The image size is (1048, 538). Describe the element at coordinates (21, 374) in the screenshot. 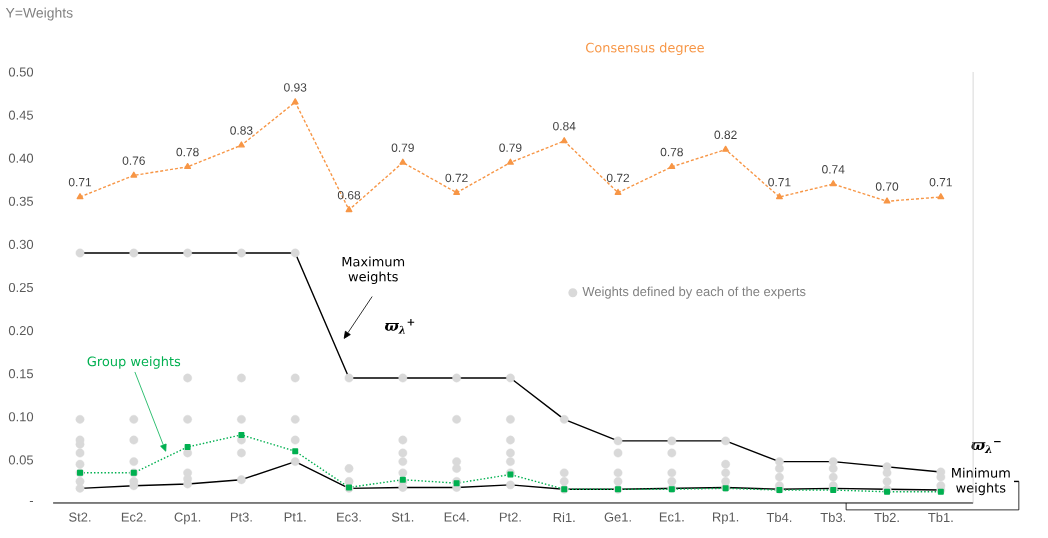

I see `y-tick-label: 0.15` at that location.